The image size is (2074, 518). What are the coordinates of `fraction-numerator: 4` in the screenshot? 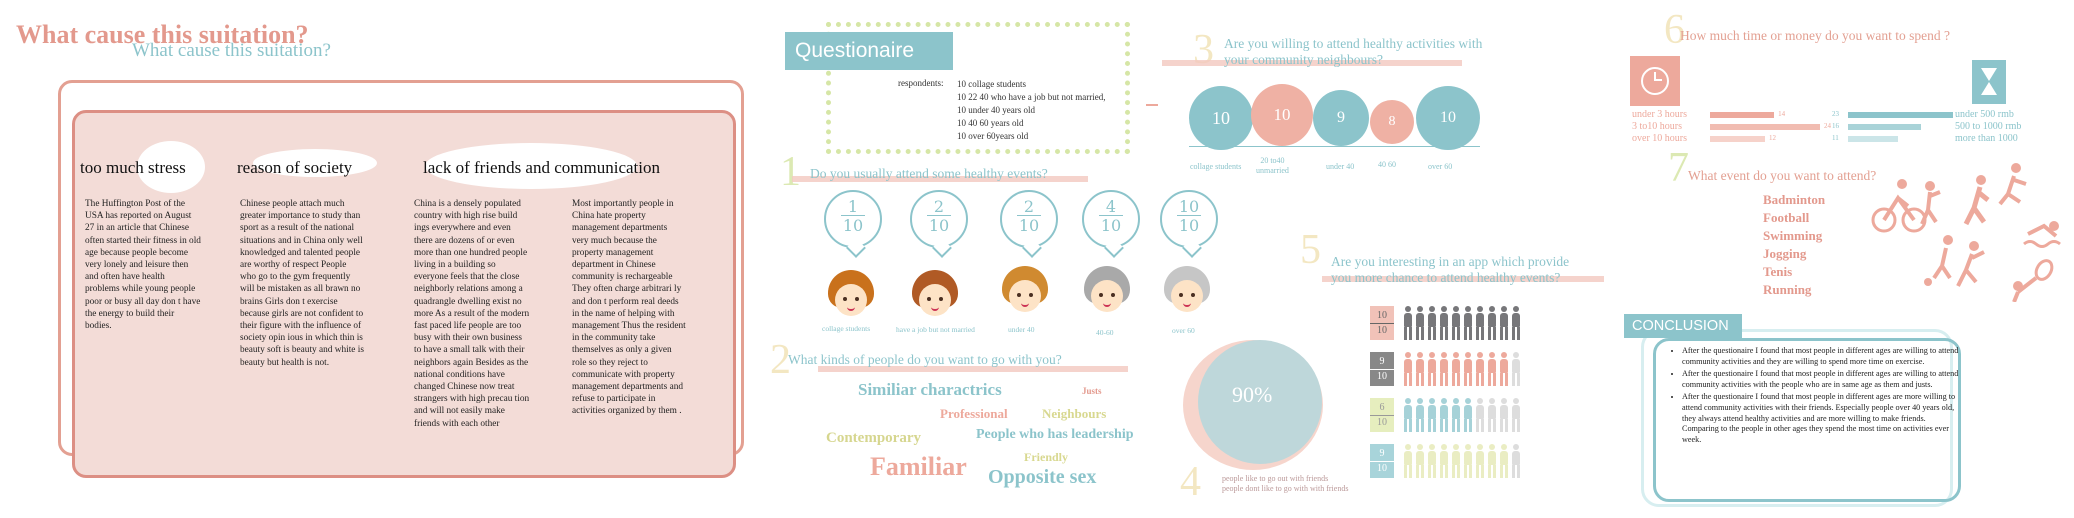 It's located at (1111, 207).